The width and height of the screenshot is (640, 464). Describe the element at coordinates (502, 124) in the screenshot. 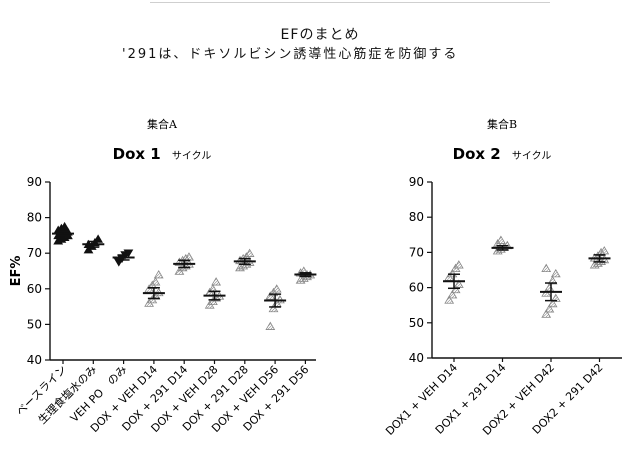

I see `panel-b-group-label: 集合B` at that location.